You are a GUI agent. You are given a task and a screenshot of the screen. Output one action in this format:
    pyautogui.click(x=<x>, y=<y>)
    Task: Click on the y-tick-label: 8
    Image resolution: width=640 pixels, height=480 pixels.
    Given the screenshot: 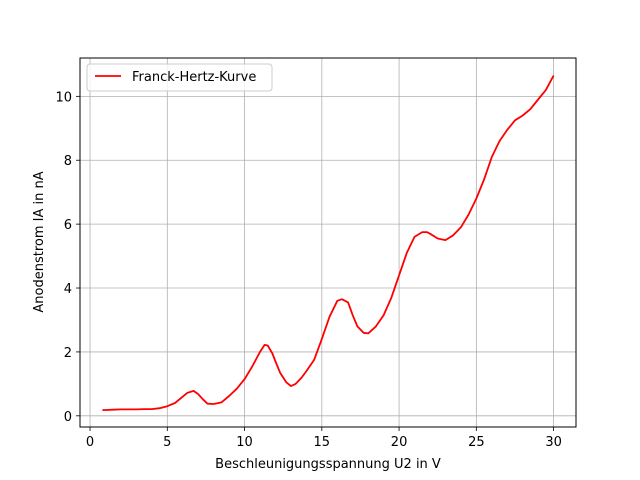 What is the action you would take?
    pyautogui.click(x=68, y=161)
    